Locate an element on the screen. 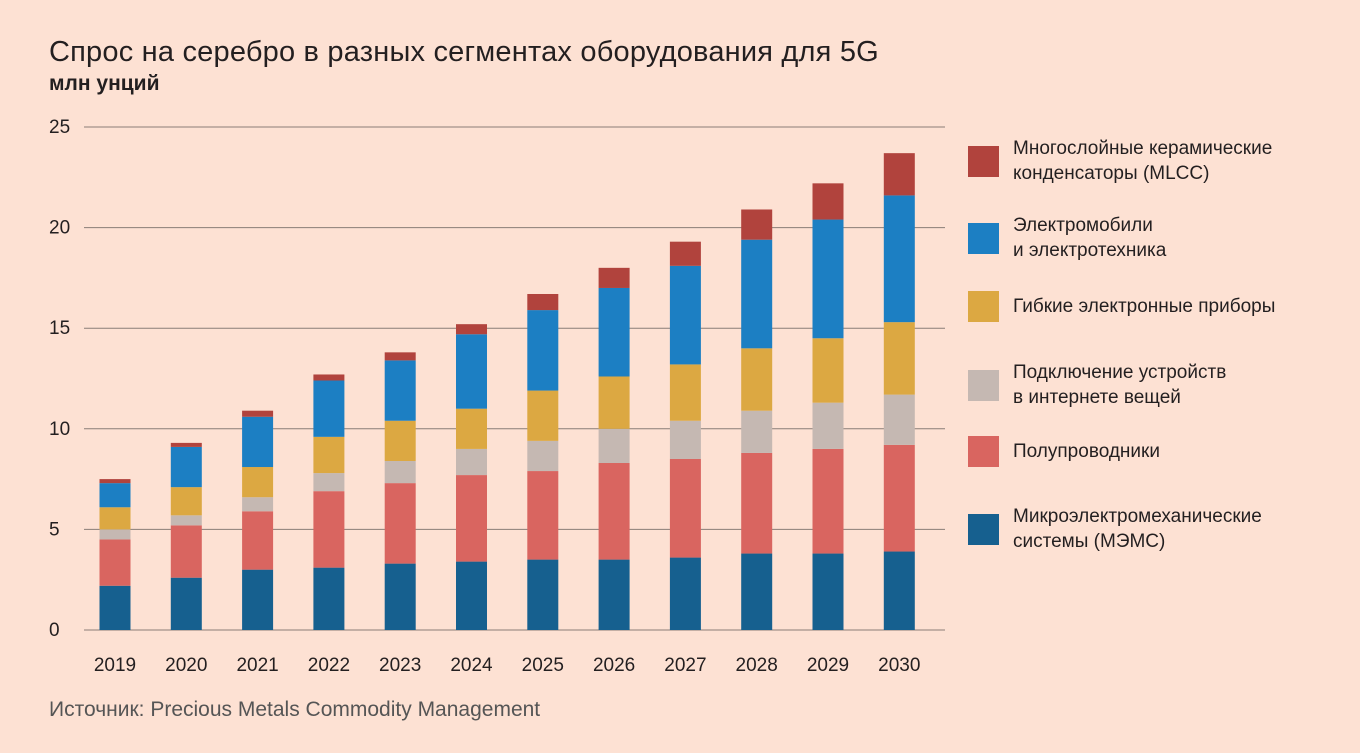  x-tick-label: 2019 is located at coordinates (115, 665).